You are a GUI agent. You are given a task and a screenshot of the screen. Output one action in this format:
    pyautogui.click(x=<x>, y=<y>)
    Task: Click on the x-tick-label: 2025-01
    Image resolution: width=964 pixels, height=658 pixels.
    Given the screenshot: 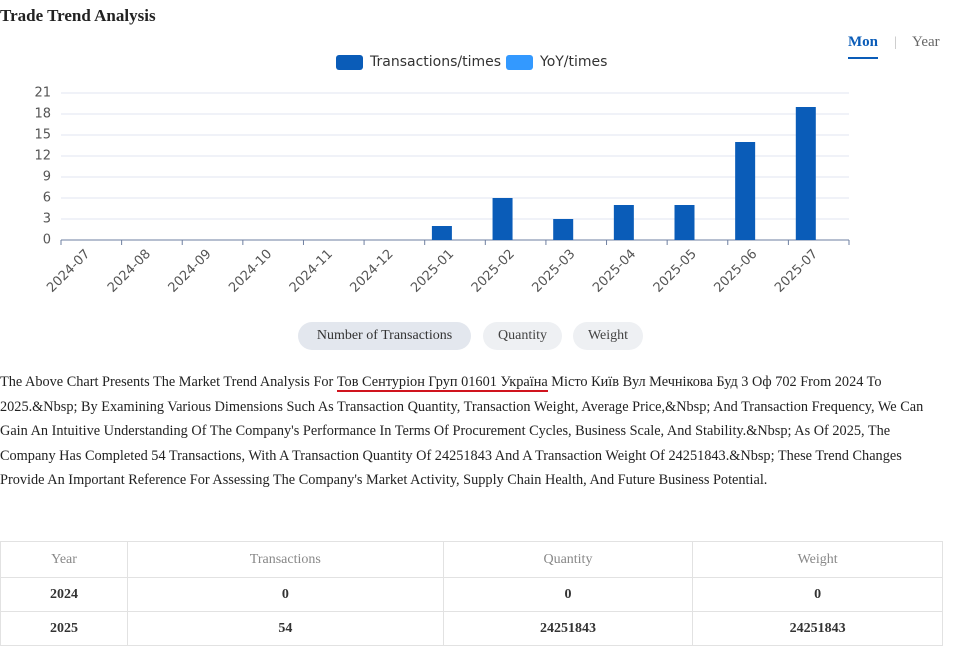 What is the action you would take?
    pyautogui.click(x=432, y=271)
    